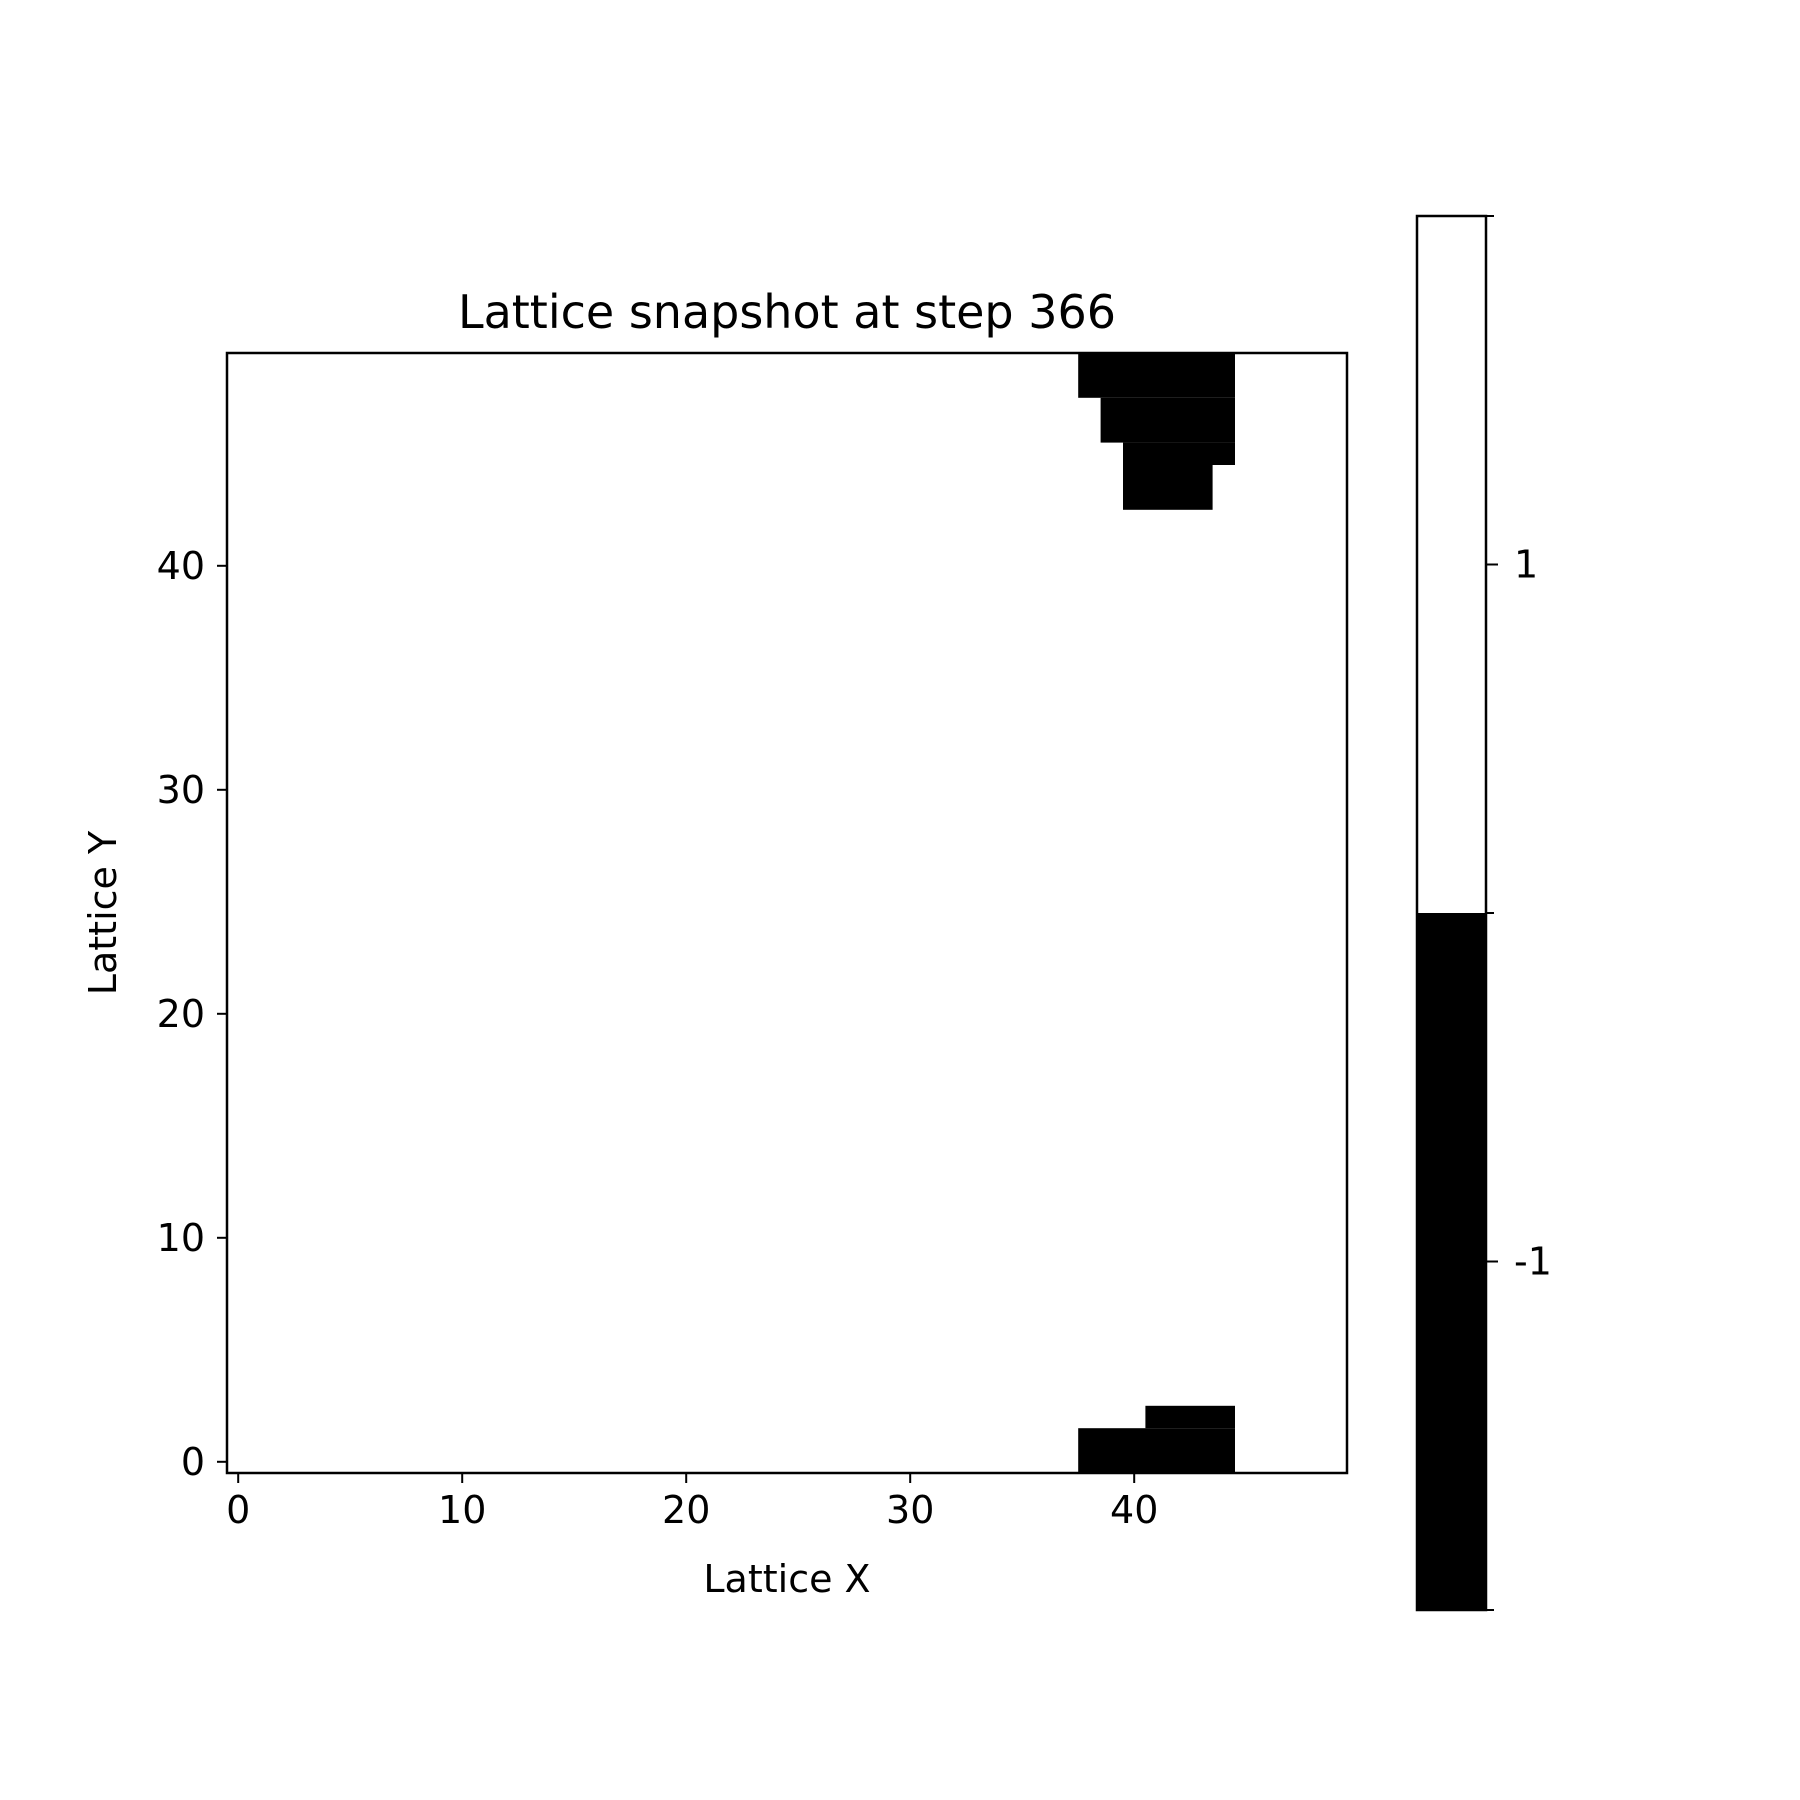 The height and width of the screenshot is (1800, 1800). Describe the element at coordinates (1526, 565) in the screenshot. I see `colorbar-tick-label: 1` at that location.